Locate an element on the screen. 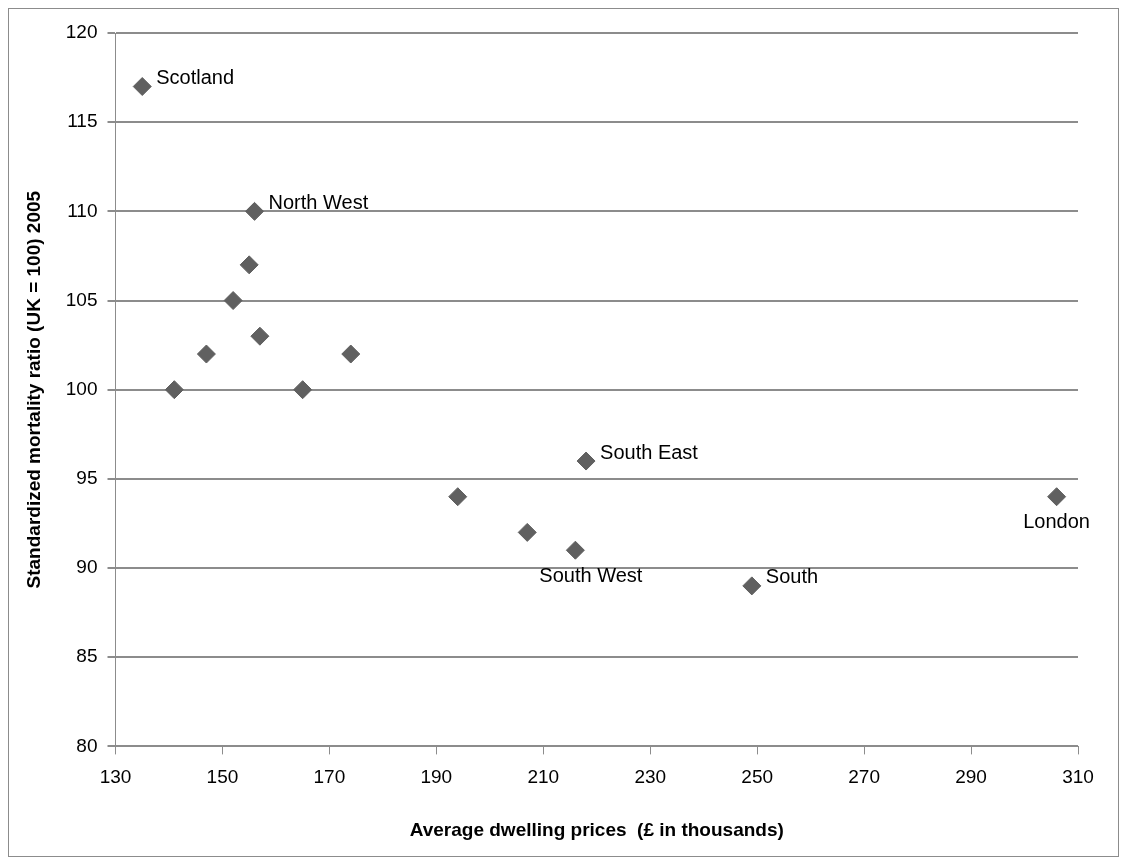  y-tick-label: 120 is located at coordinates (81, 32).